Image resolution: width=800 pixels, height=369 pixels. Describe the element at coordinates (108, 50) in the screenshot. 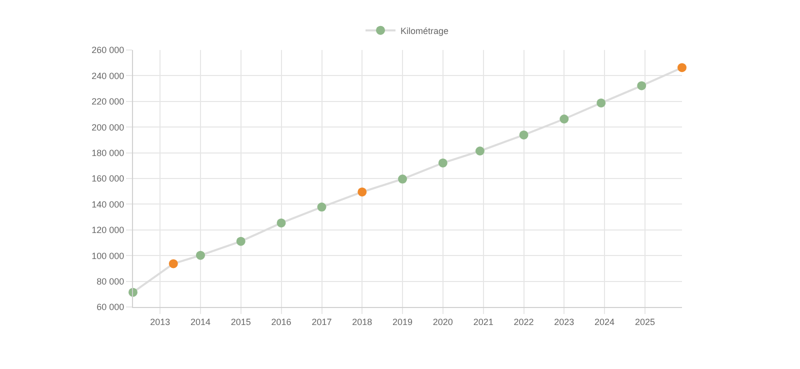

I see `y-tick-label: 260 000` at that location.